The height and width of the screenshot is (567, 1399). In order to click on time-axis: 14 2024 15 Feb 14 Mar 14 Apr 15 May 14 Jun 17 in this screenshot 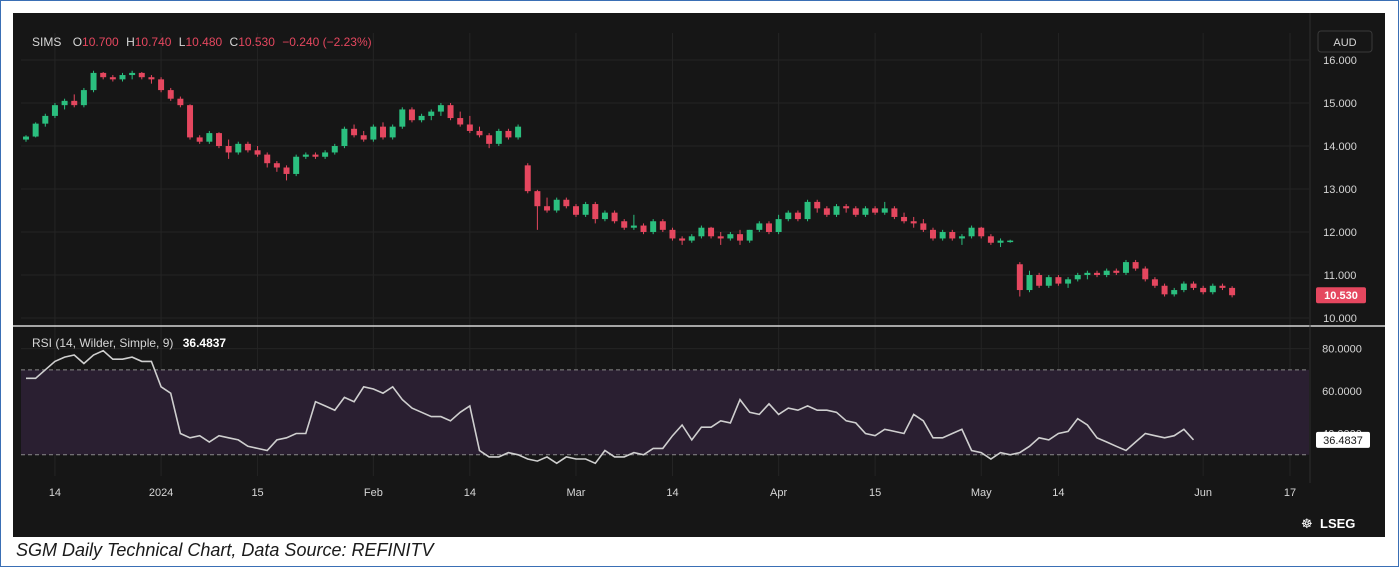, I will do `click(672, 493)`.